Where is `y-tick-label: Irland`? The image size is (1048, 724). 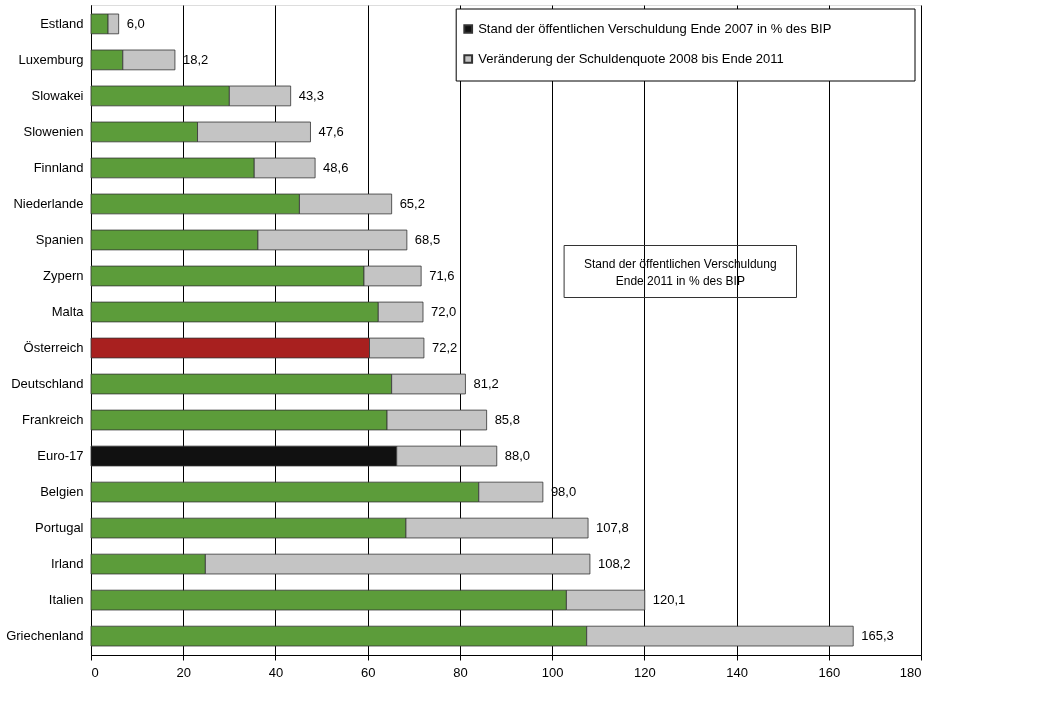
y-tick-label: Irland is located at coordinates (67, 564).